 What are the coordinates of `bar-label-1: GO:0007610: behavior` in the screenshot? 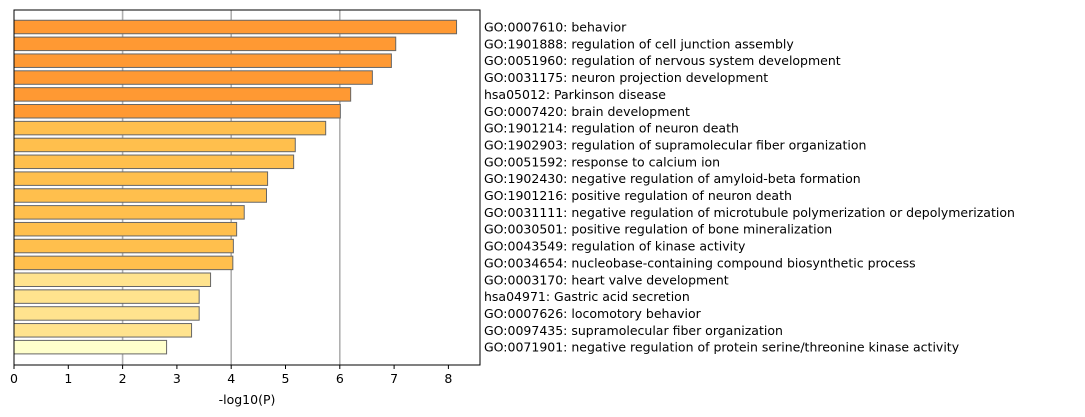 It's located at (555, 27).